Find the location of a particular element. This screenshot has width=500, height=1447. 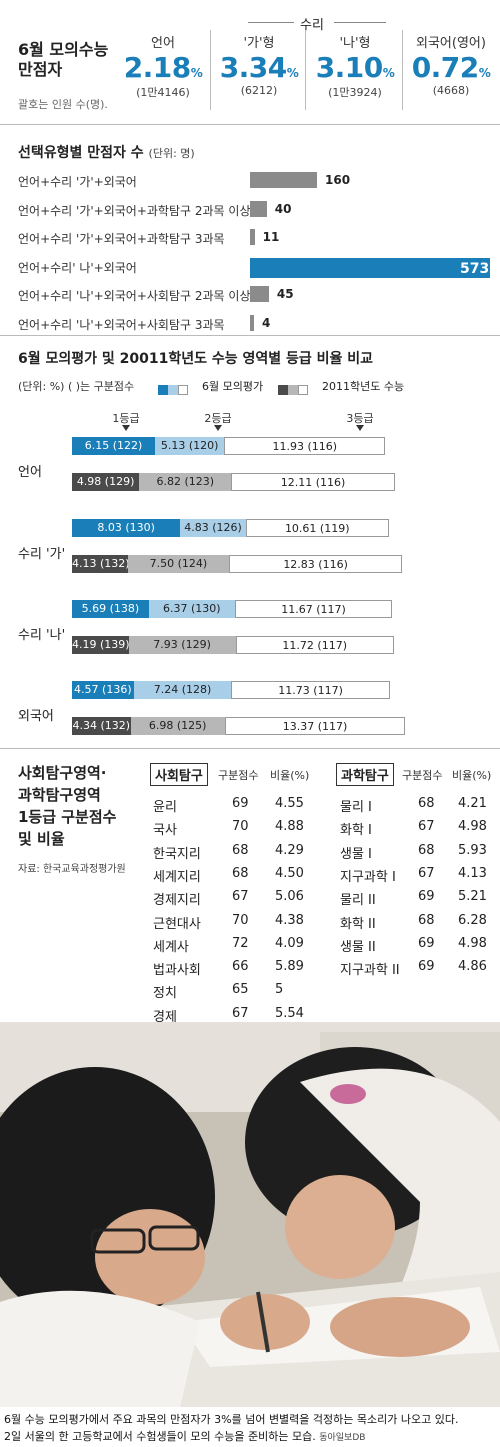

section4-title-3: 1등급 구분점수 is located at coordinates (67, 817).